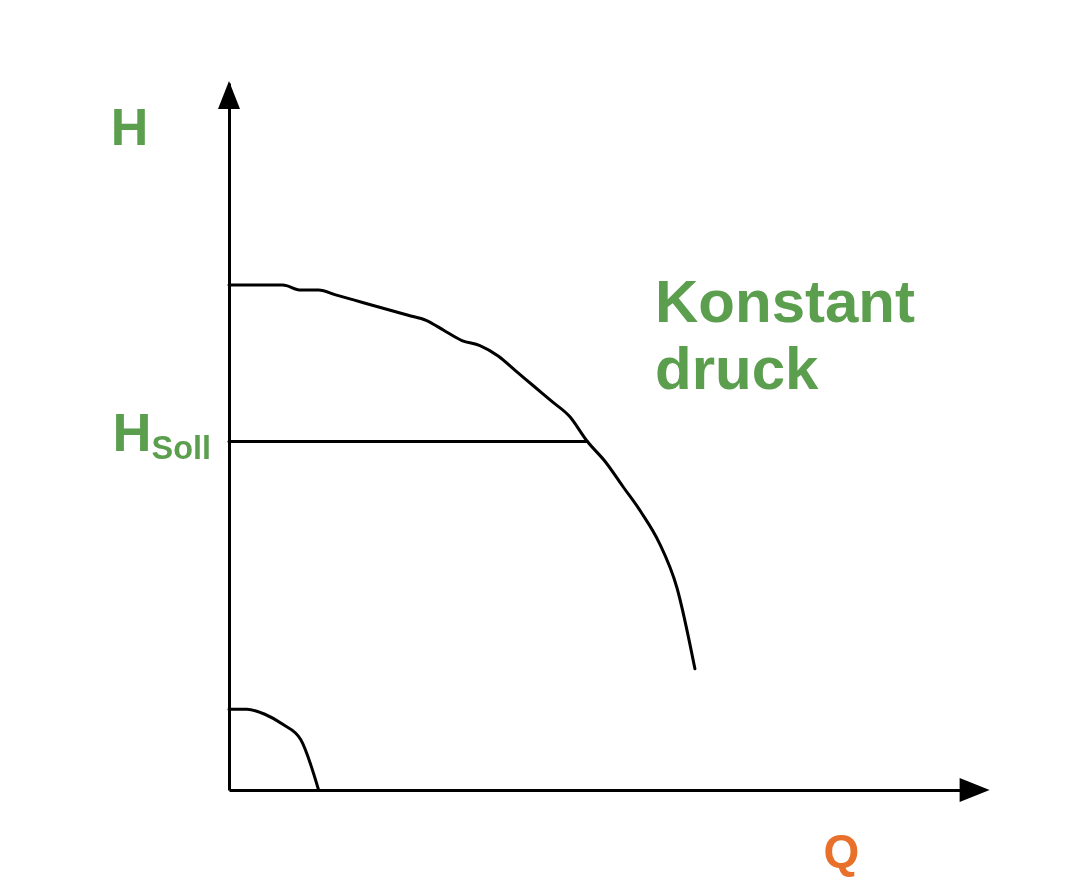 The image size is (1081, 896). What do you see at coordinates (129, 126) in the screenshot?
I see `y-axis-title: H` at bounding box center [129, 126].